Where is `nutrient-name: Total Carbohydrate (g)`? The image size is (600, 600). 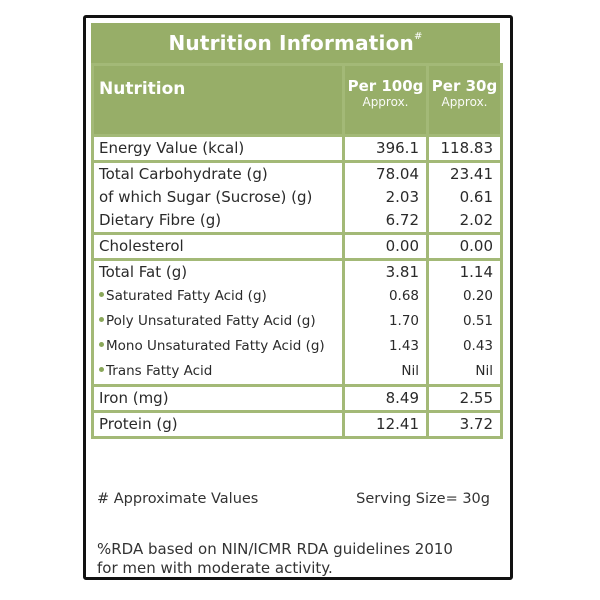
nutrient-name: Total Carbohydrate (g) is located at coordinates (220, 174).